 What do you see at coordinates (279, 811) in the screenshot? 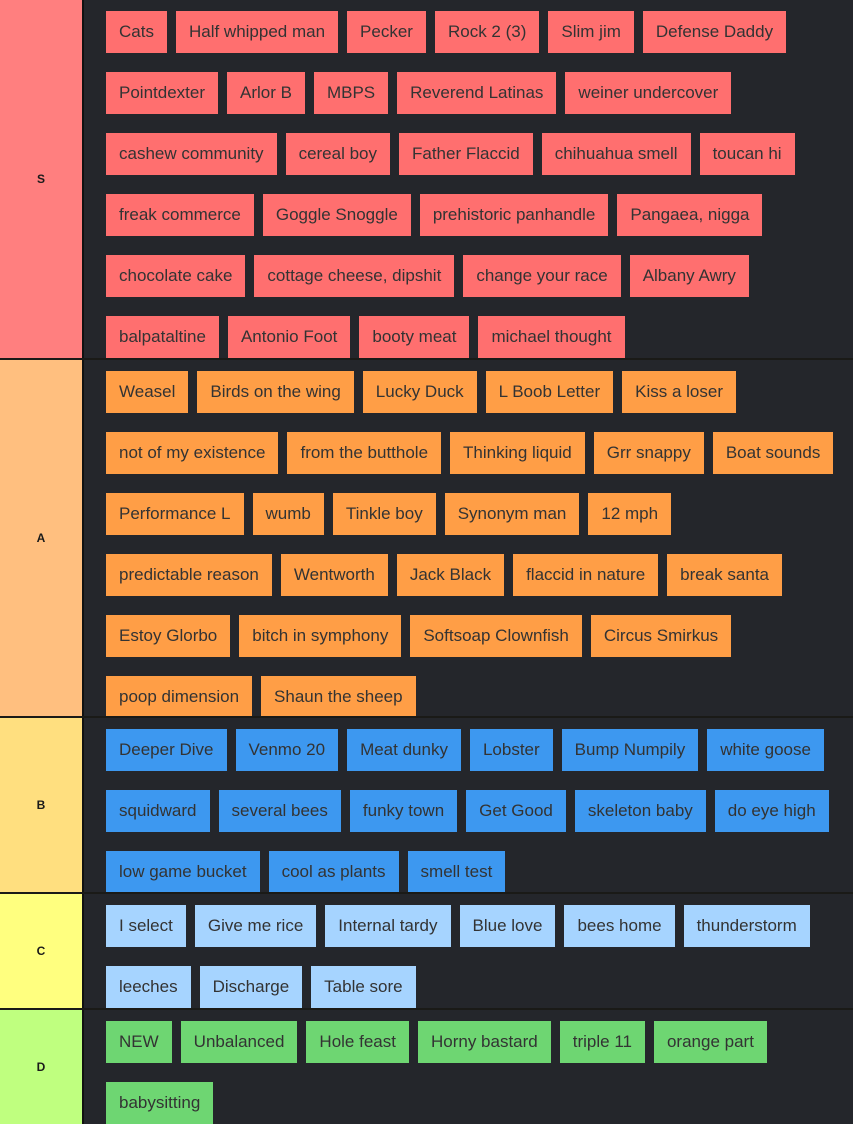
I see `tier-item: several bees` at bounding box center [279, 811].